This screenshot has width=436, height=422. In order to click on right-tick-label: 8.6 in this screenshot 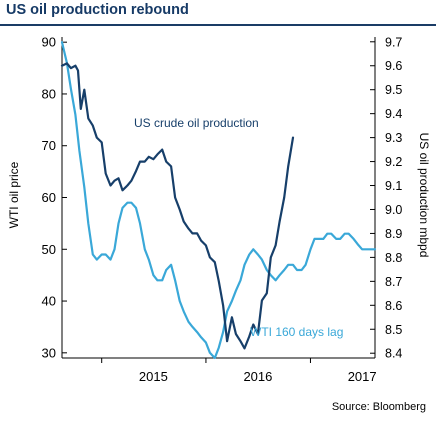, I will do `click(393, 306)`.